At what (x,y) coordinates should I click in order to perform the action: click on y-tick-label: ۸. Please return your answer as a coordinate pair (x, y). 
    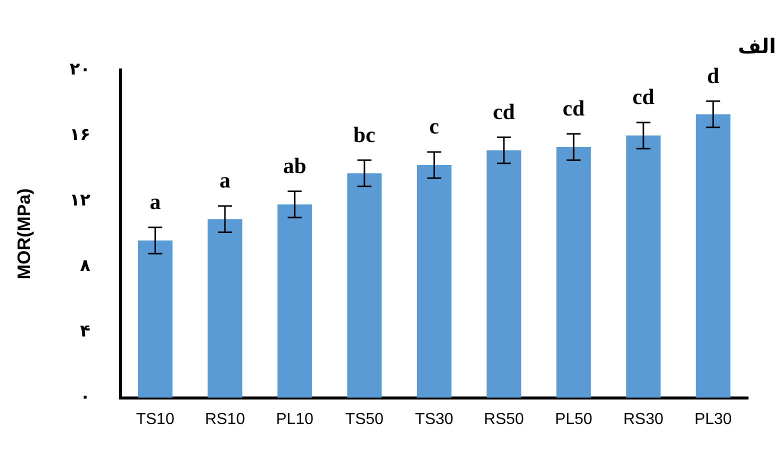
    Looking at the image, I should click on (85, 266).